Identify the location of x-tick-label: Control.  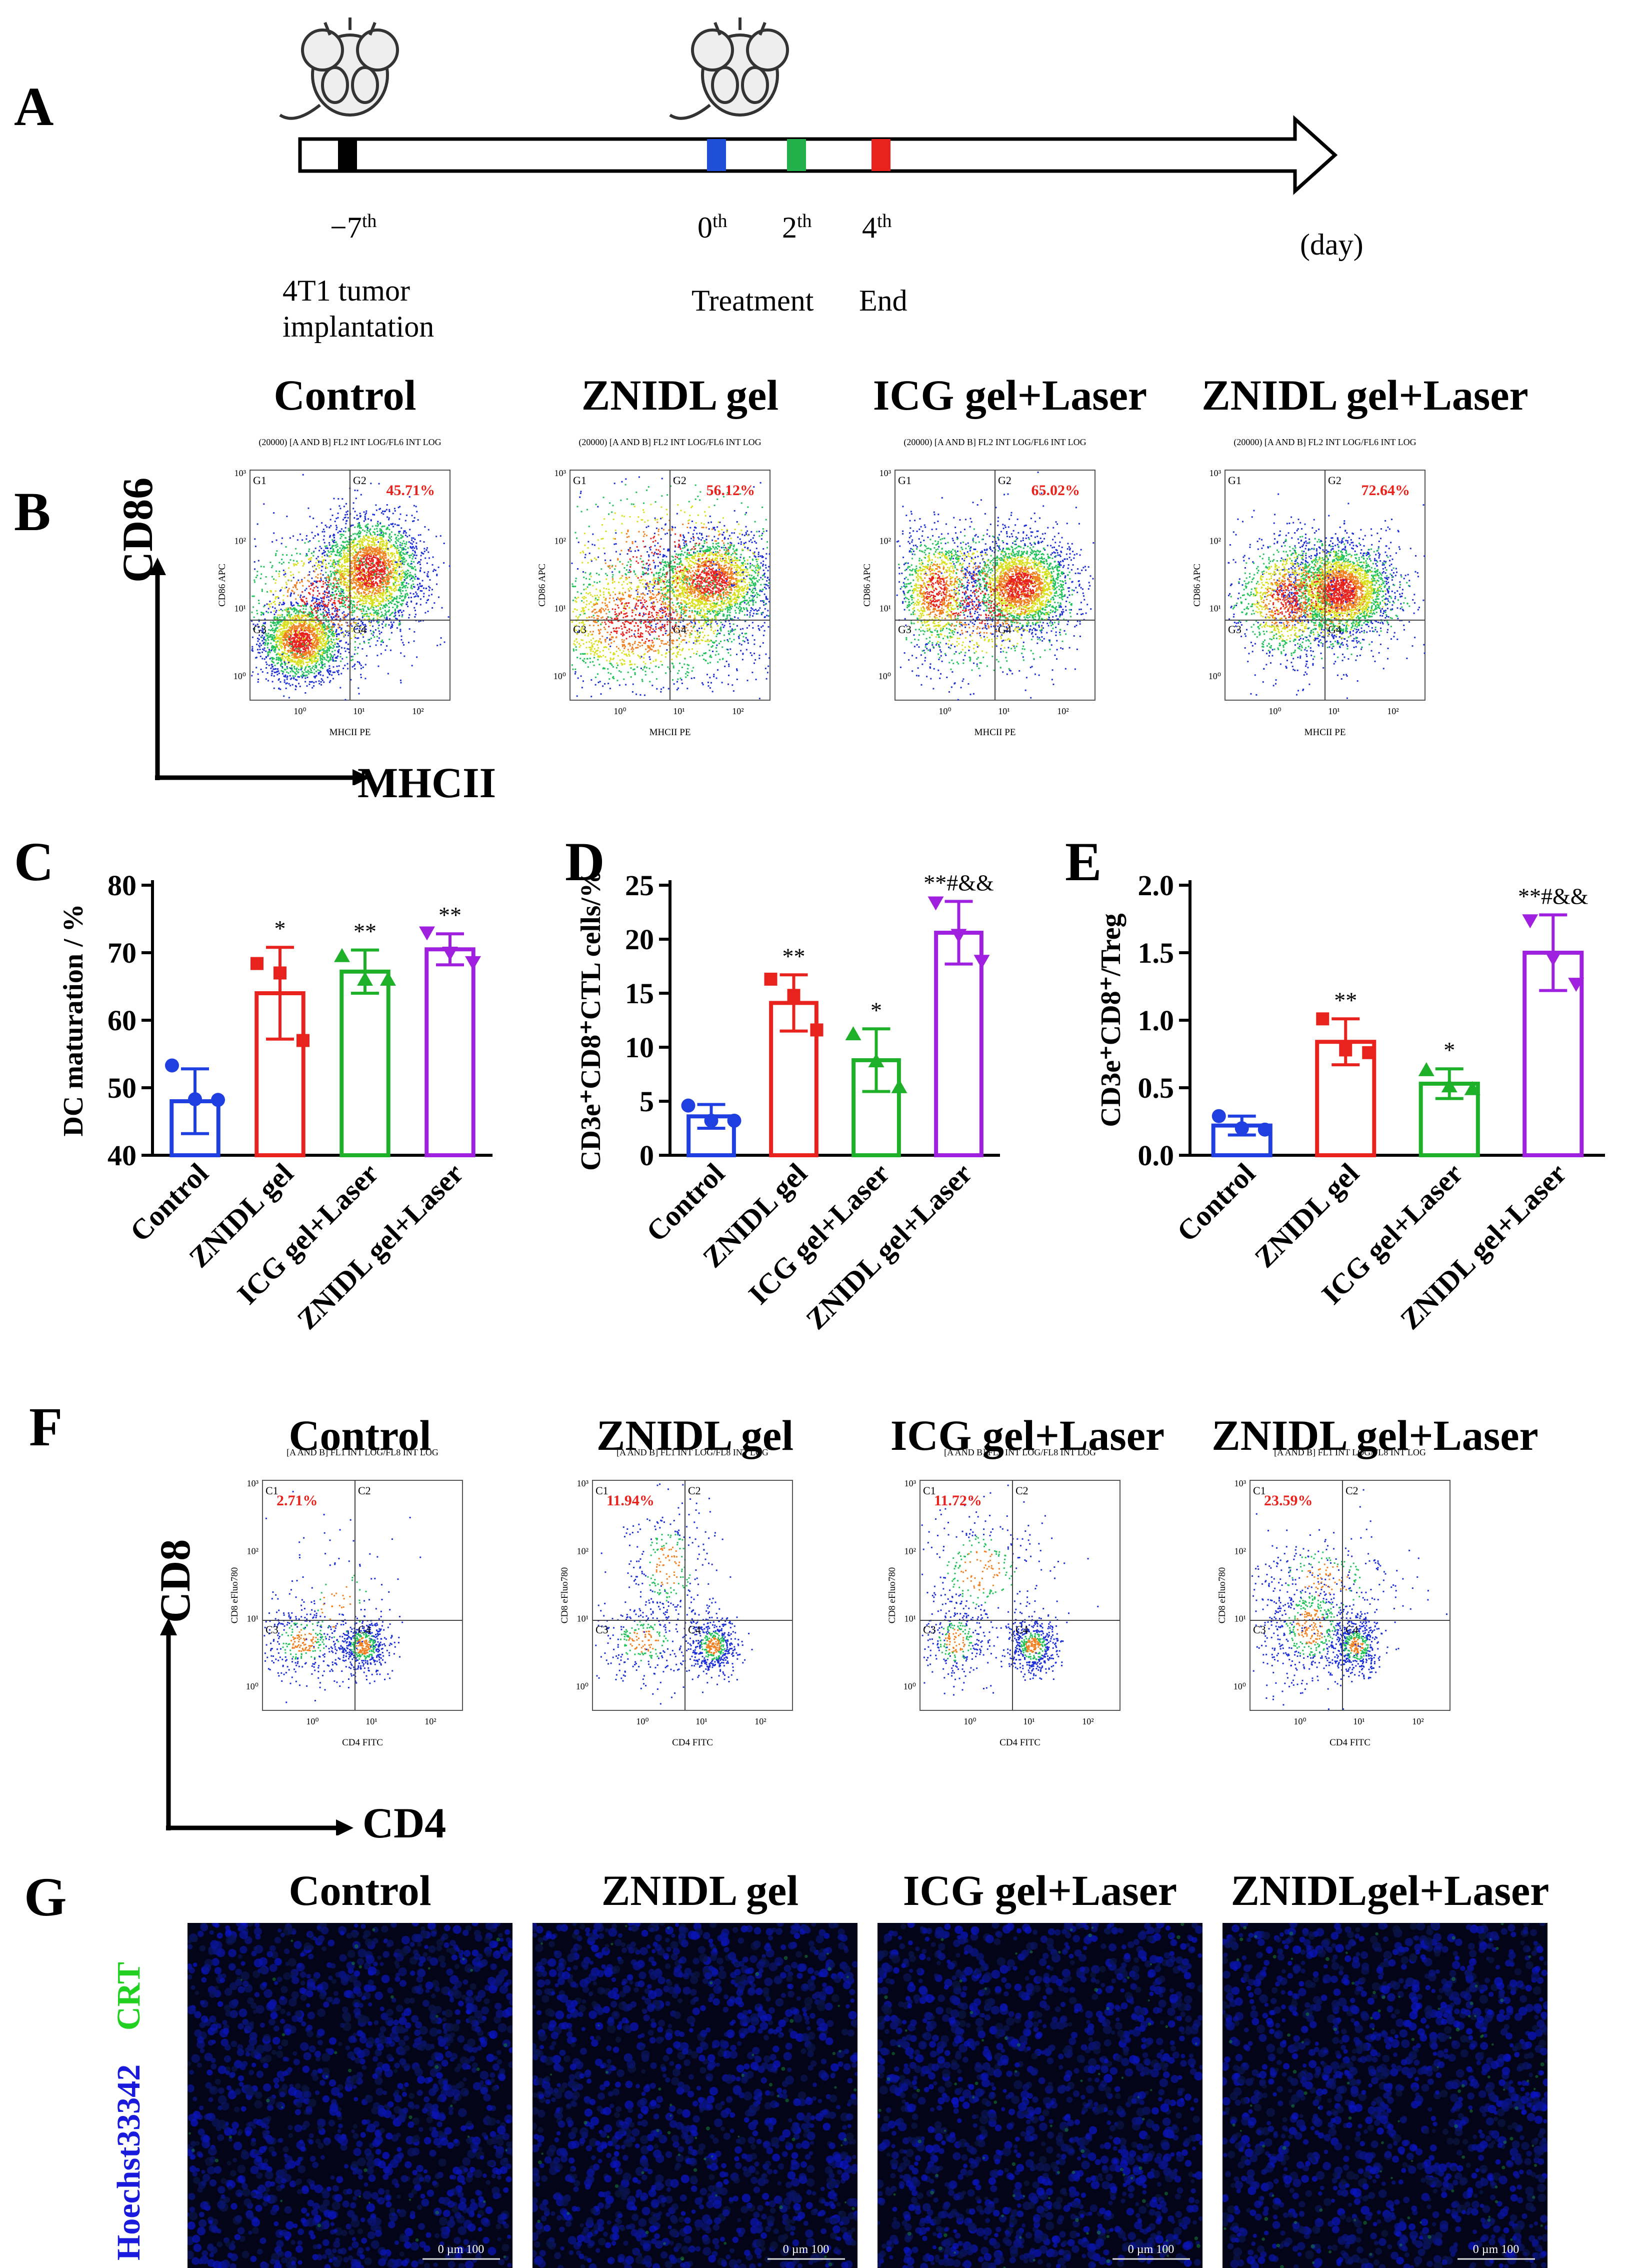
(1216, 1202).